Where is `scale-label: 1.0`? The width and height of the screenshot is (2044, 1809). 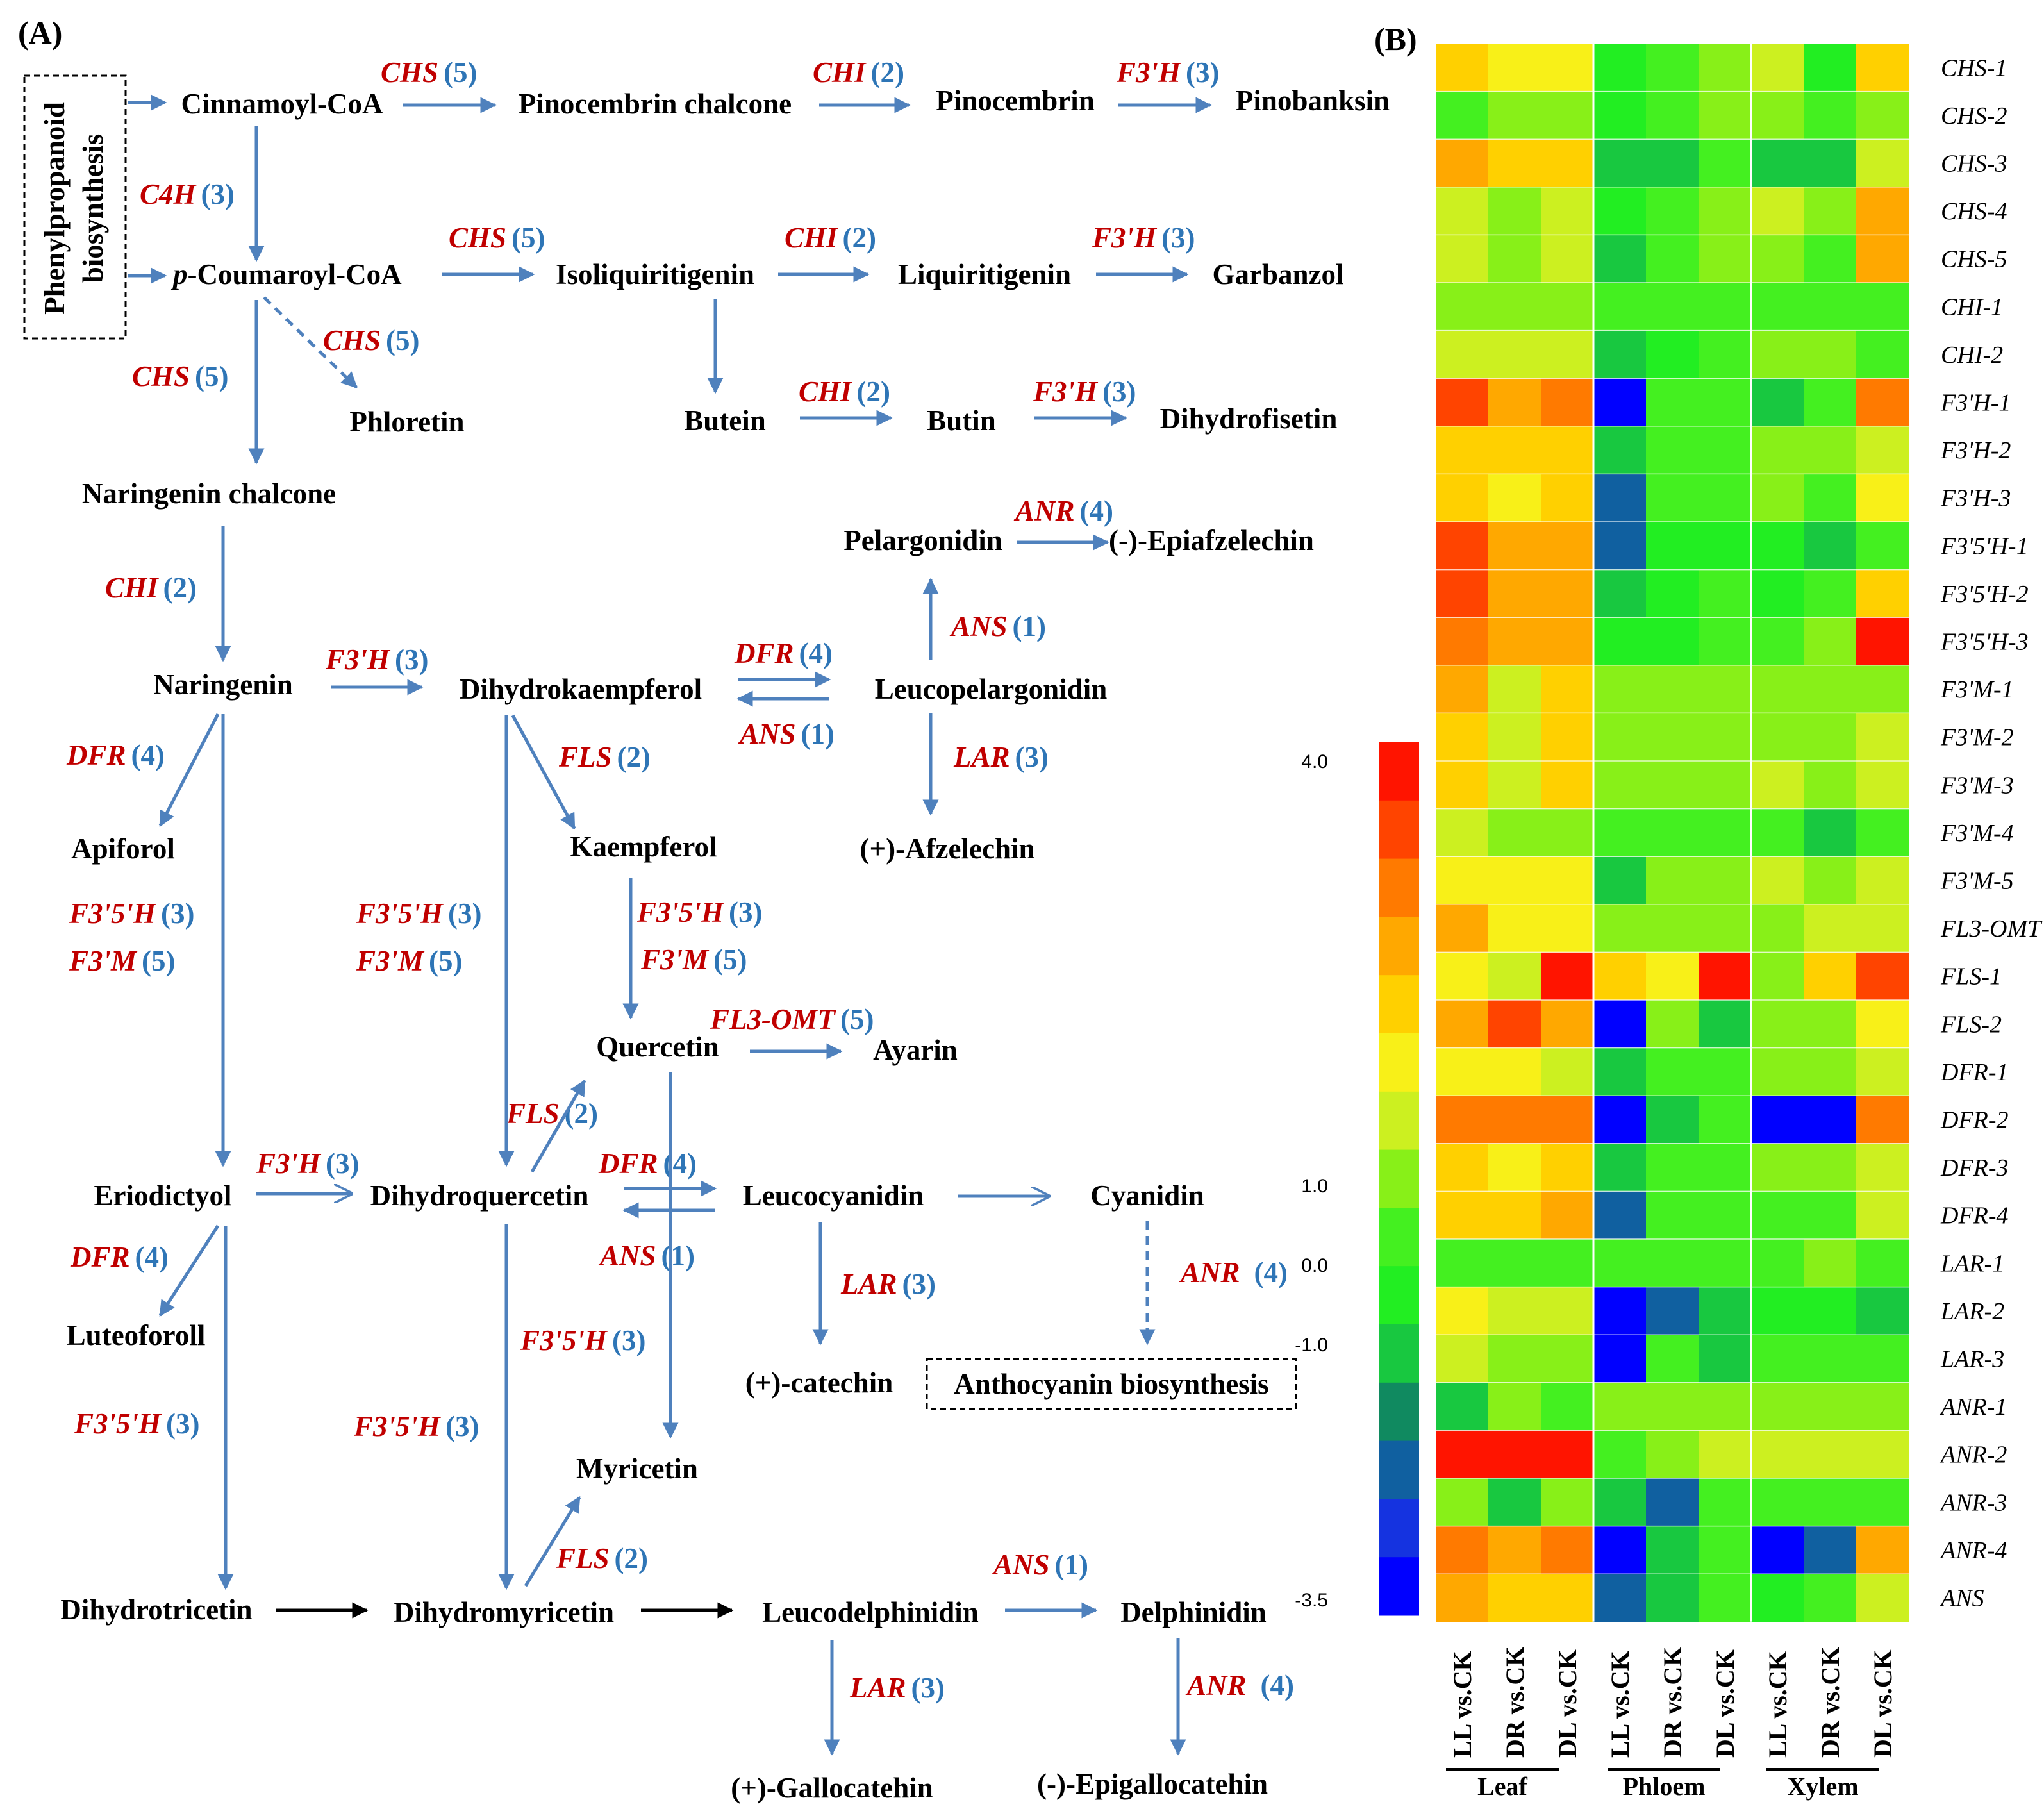 scale-label: 1.0 is located at coordinates (1314, 1186).